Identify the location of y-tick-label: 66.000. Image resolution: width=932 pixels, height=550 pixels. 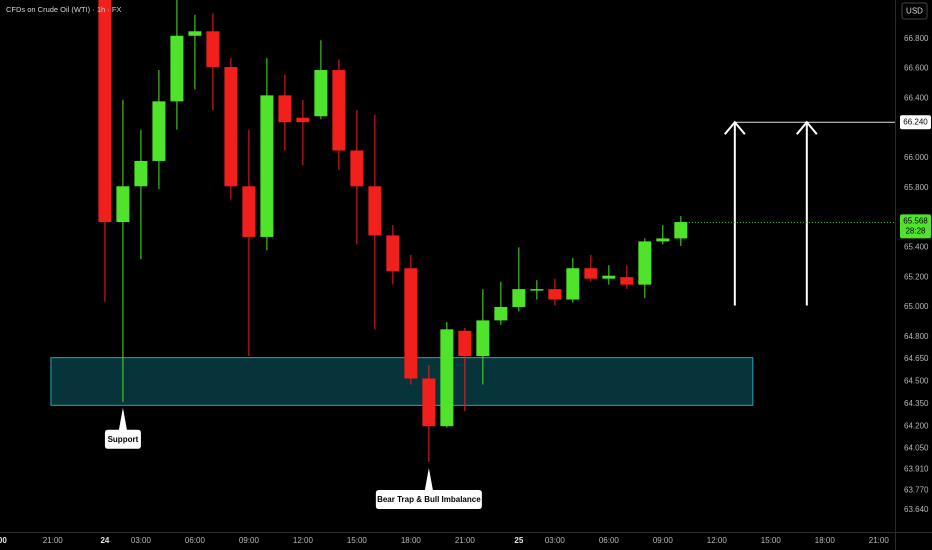
(916, 157).